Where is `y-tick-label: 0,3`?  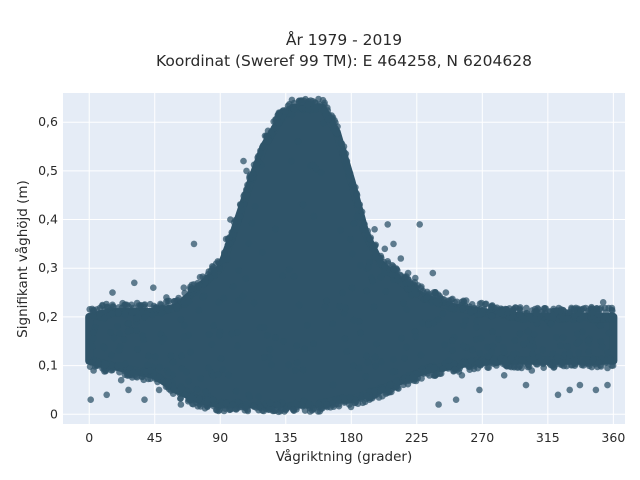 y-tick-label: 0,3 is located at coordinates (48, 267).